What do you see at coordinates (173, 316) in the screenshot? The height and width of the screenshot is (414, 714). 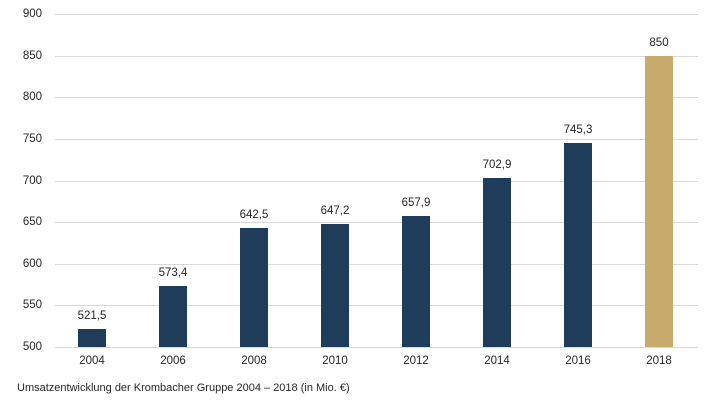 I see `bar-2006` at bounding box center [173, 316].